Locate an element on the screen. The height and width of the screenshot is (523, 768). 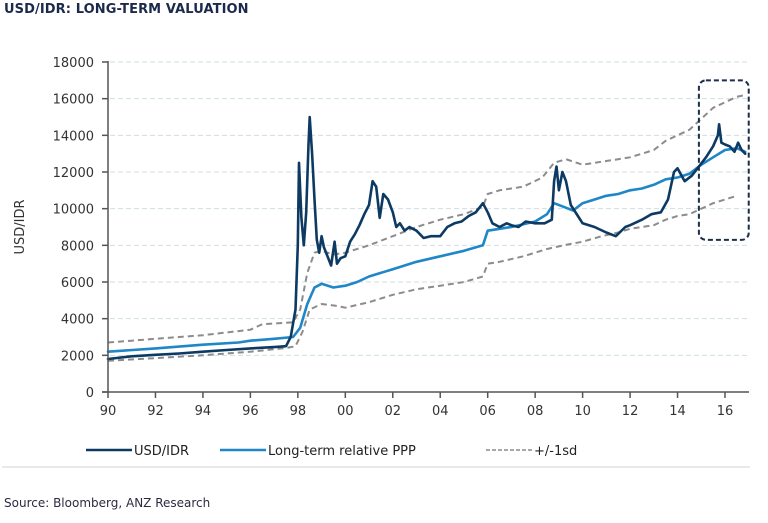
y-tick-label: 4000 is located at coordinates (77, 320).